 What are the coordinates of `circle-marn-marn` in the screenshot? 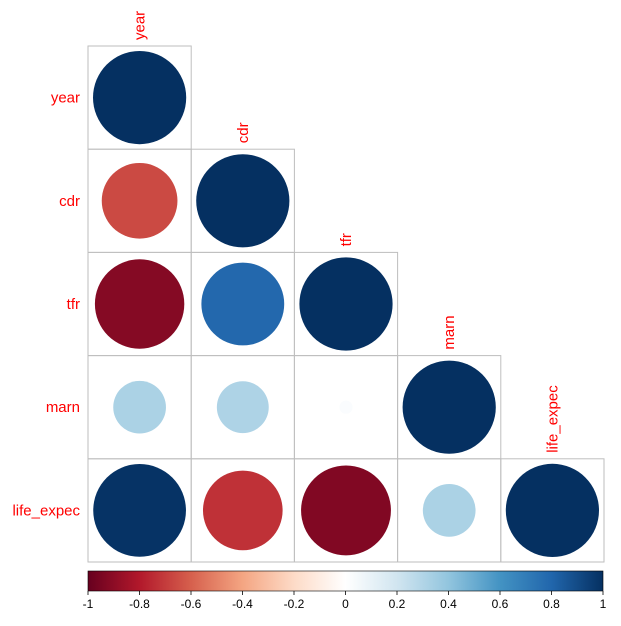 It's located at (449, 407).